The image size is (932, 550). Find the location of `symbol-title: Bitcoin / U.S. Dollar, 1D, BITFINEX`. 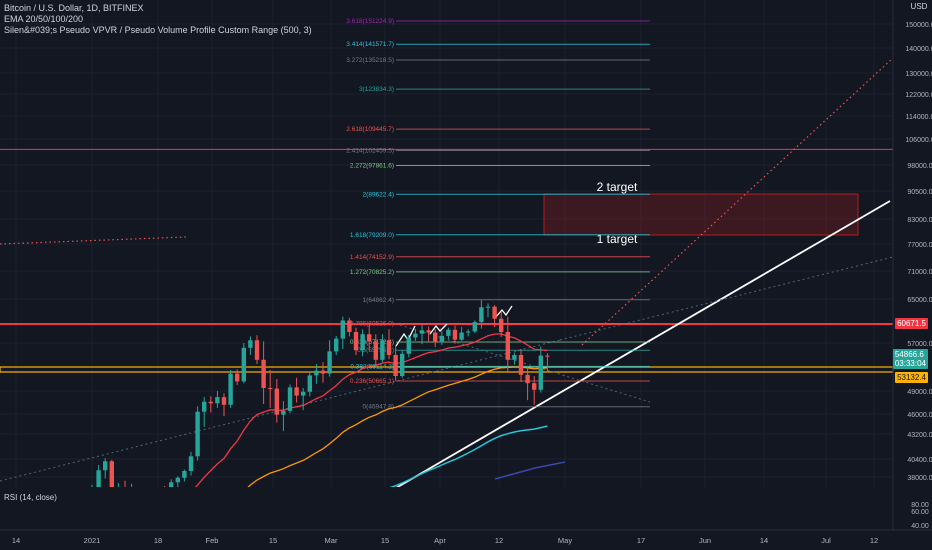

symbol-title: Bitcoin / U.S. Dollar, 1D, BITFINEX is located at coordinates (74, 8).